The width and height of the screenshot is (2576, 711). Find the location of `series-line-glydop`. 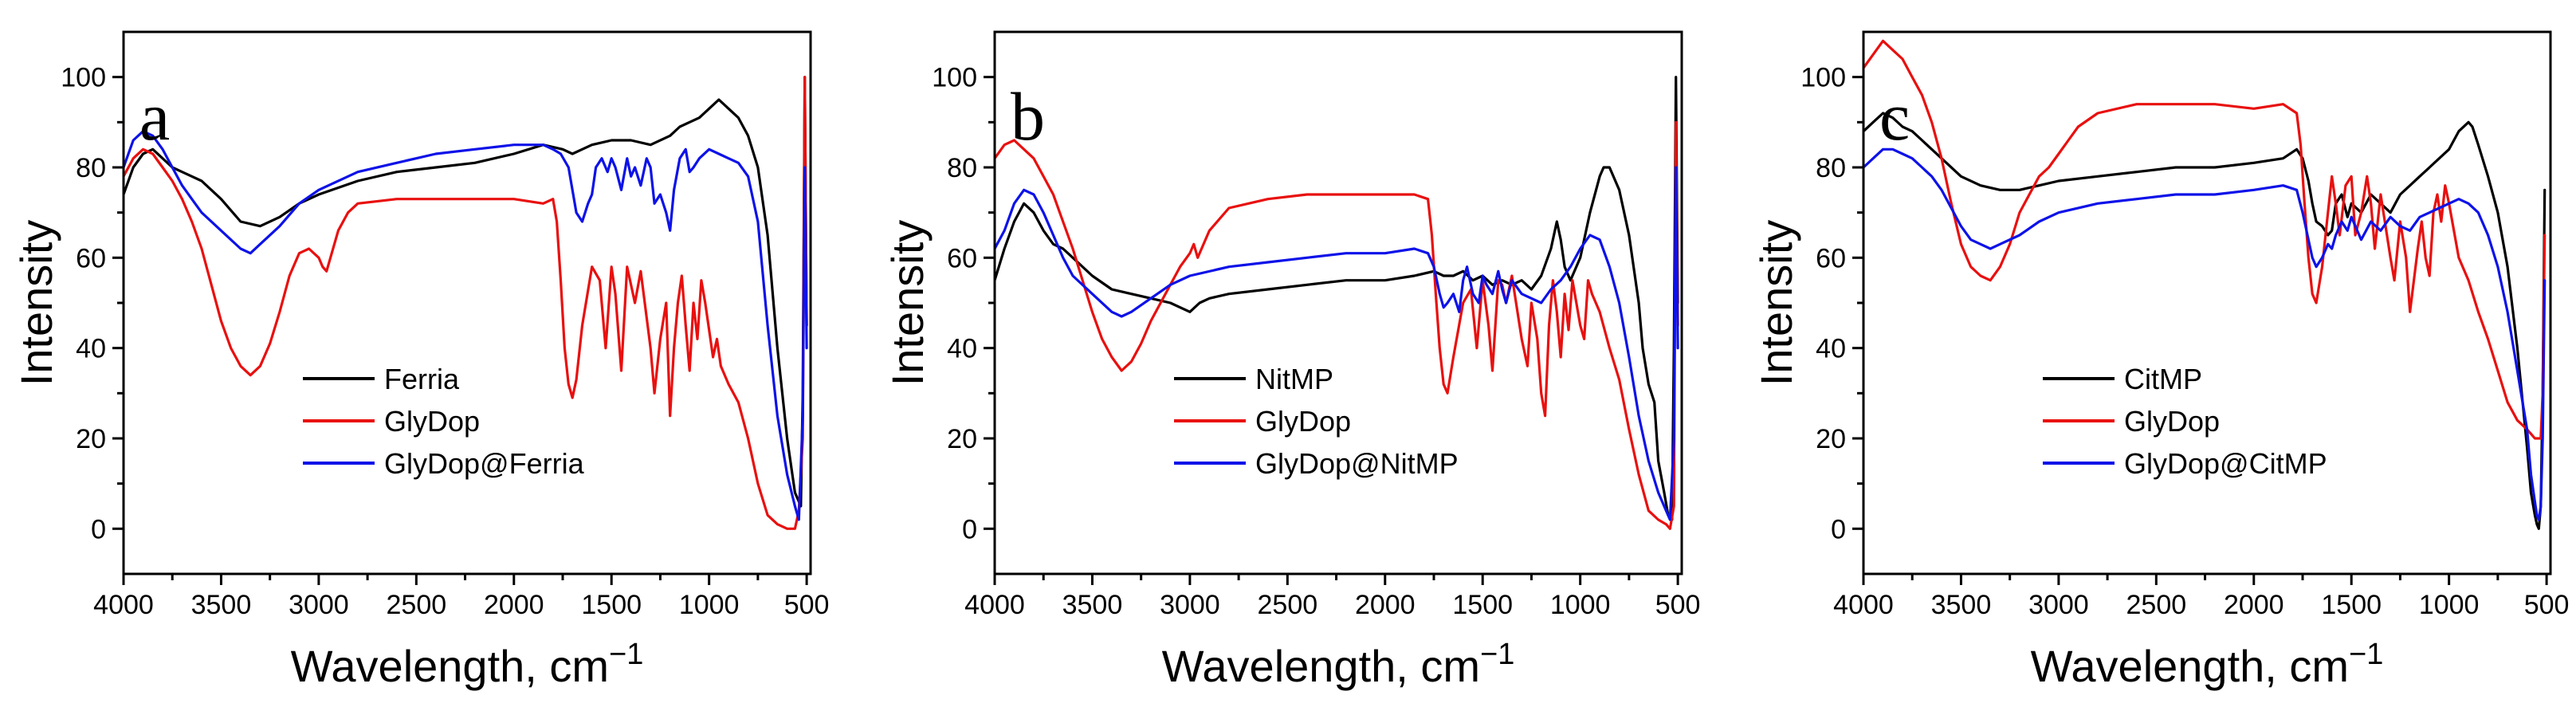

series-line-glydop is located at coordinates (2205, 240).